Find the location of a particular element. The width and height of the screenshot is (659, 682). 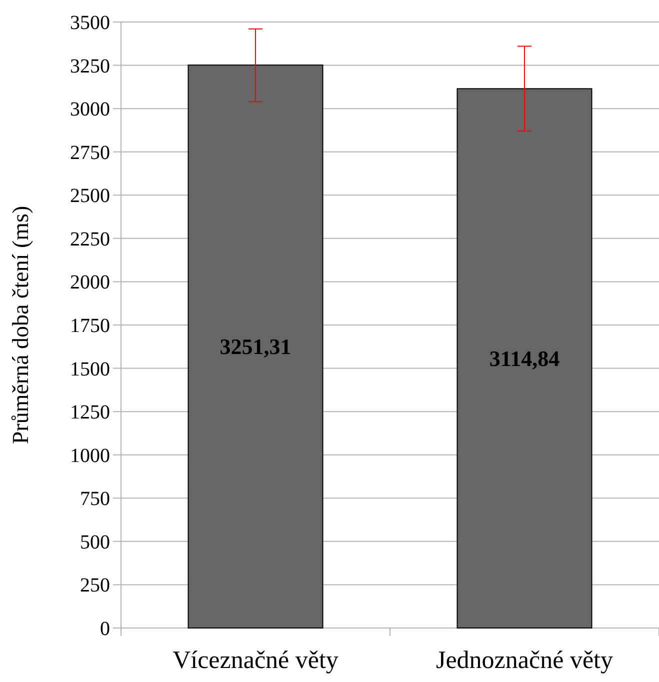

y-tick-label: 0 is located at coordinates (105, 629).